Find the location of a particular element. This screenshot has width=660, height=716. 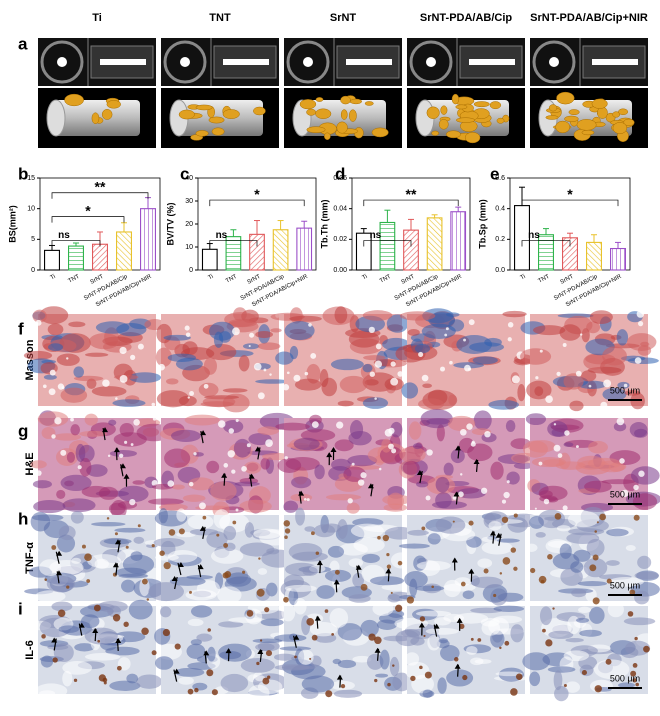

y-tick-label: 10 is located at coordinates (31, 209).